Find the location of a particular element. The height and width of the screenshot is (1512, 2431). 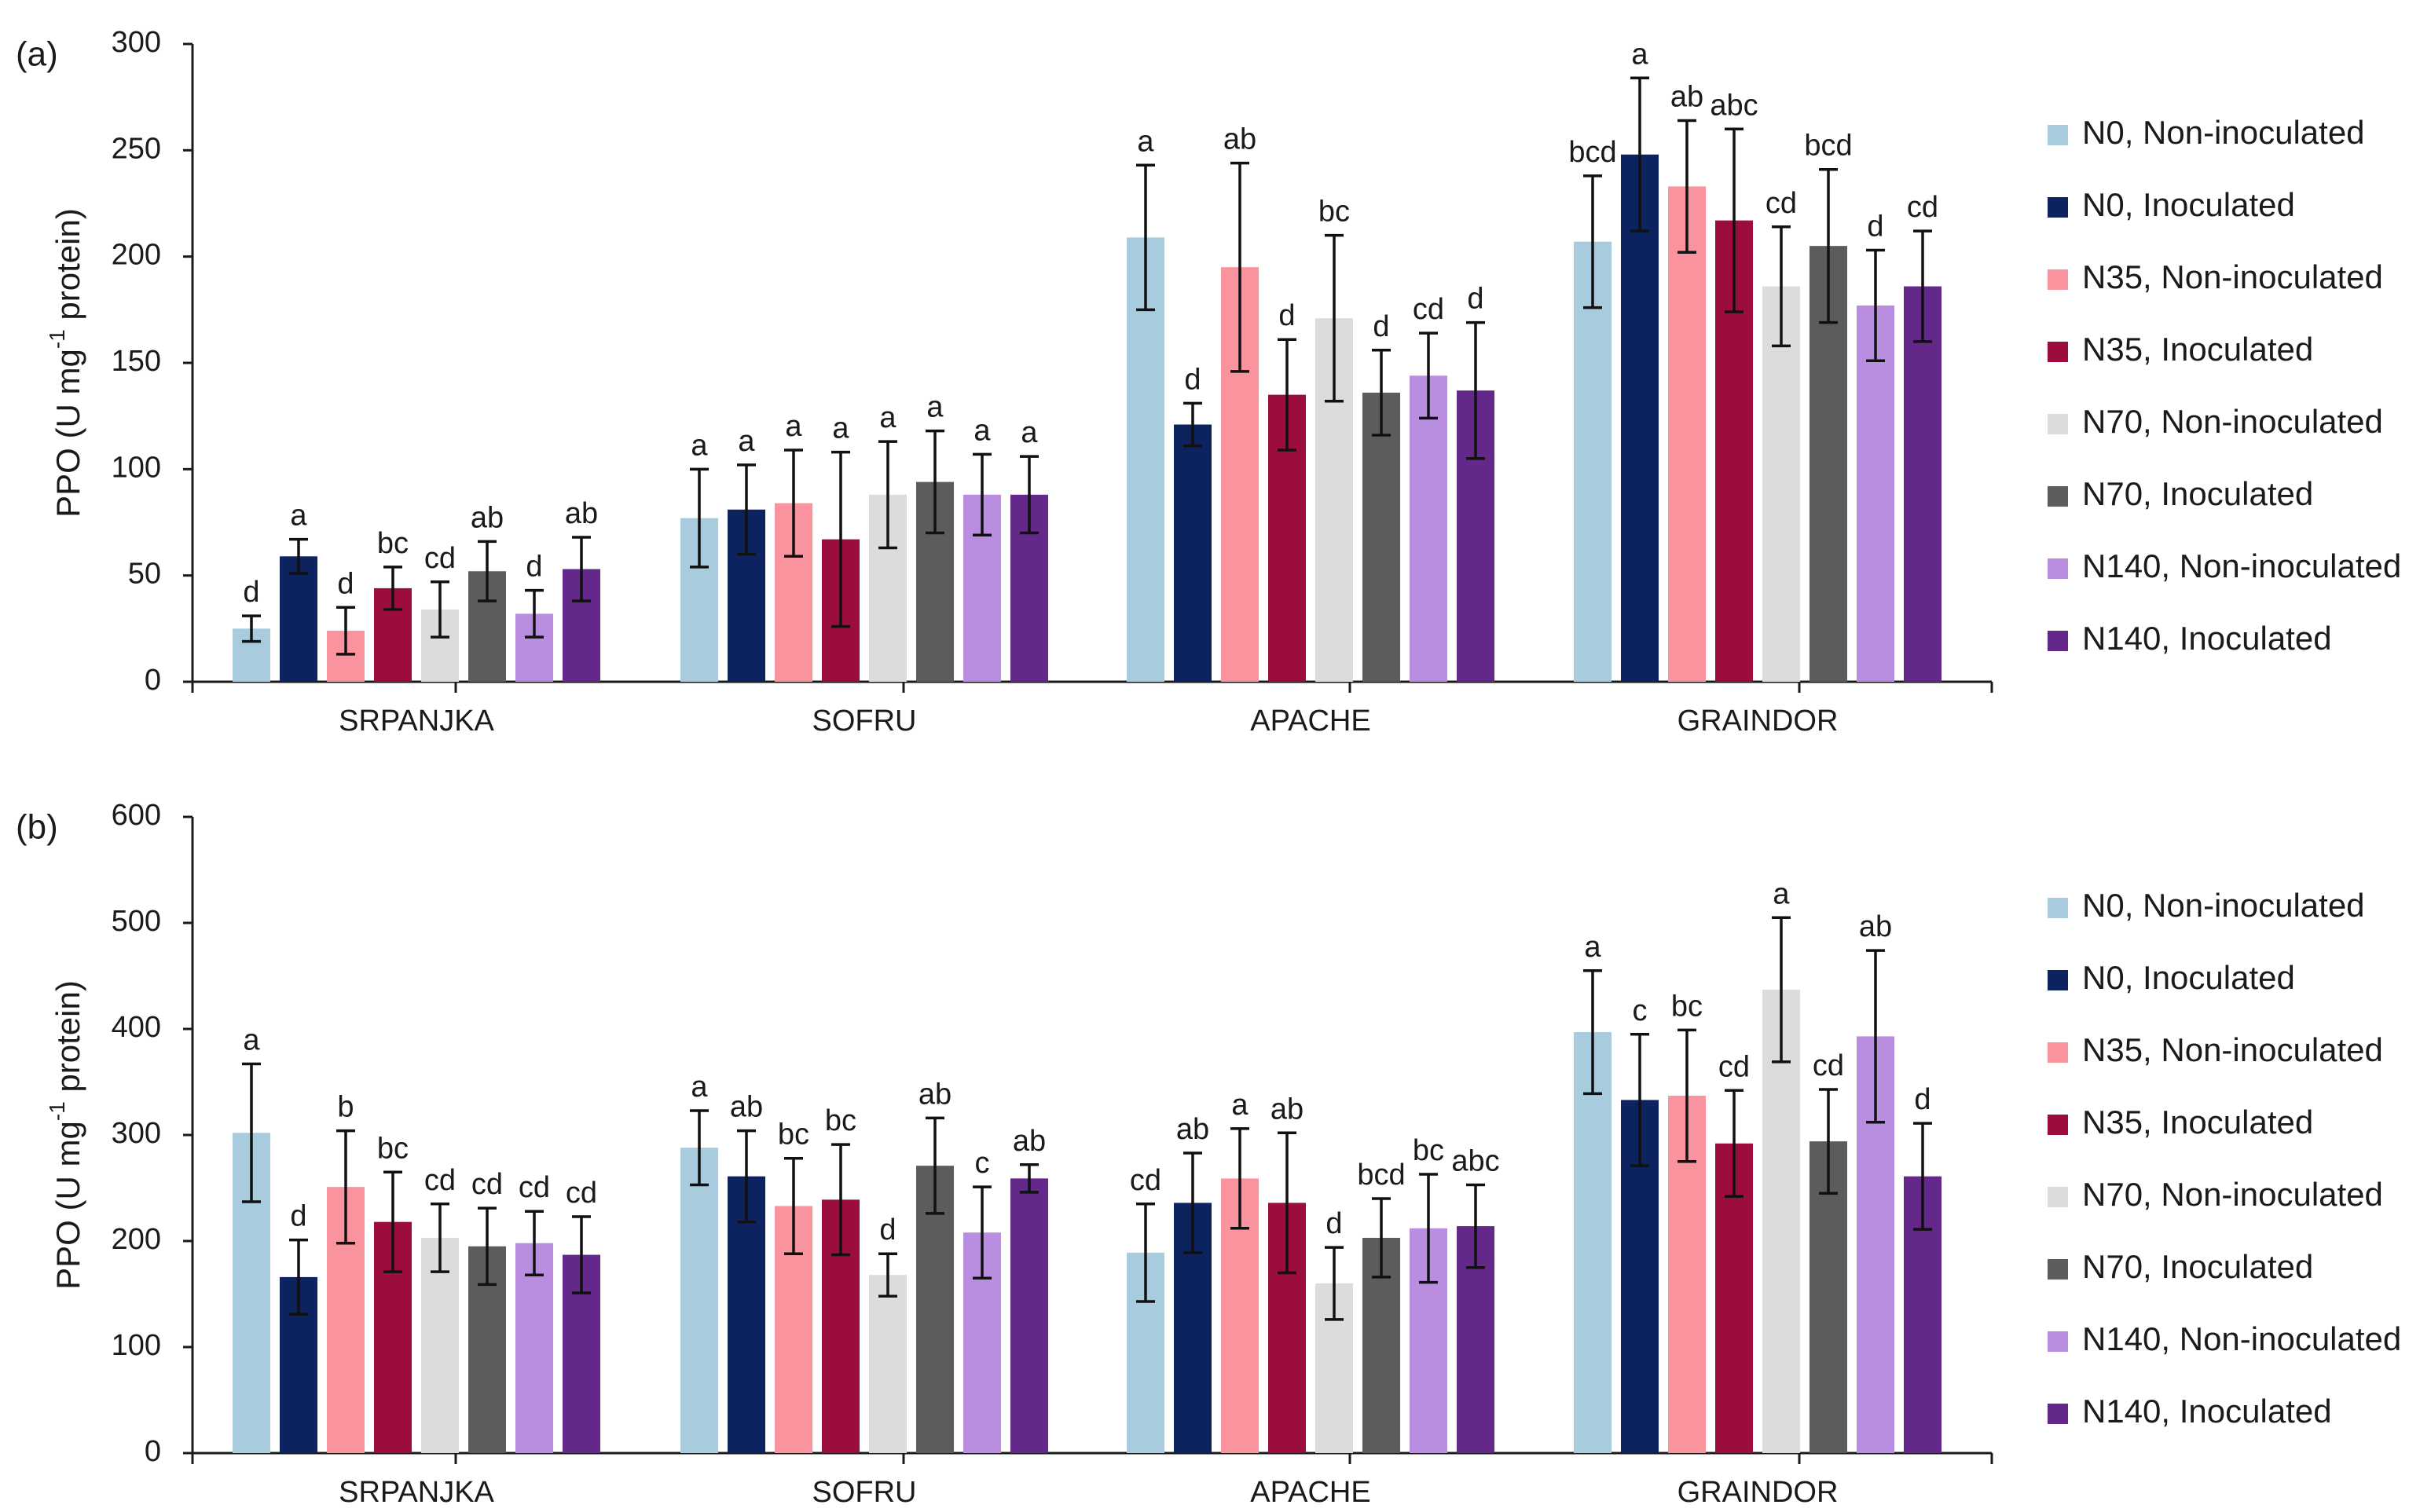

y-tick-label: 0 is located at coordinates (153, 680).